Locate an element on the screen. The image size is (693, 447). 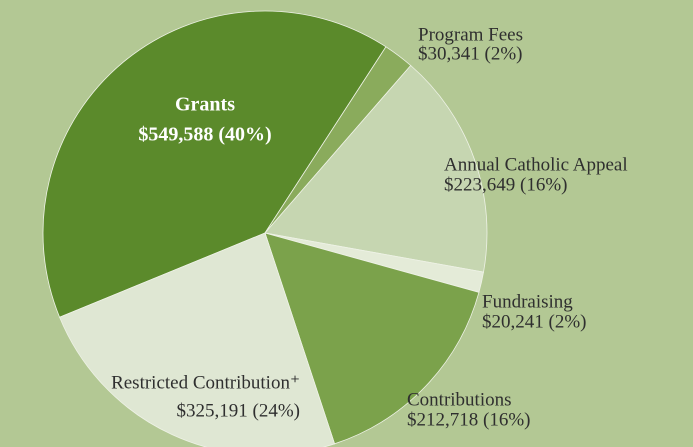
slice-value-label: $325,191 (24%) is located at coordinates (238, 410).